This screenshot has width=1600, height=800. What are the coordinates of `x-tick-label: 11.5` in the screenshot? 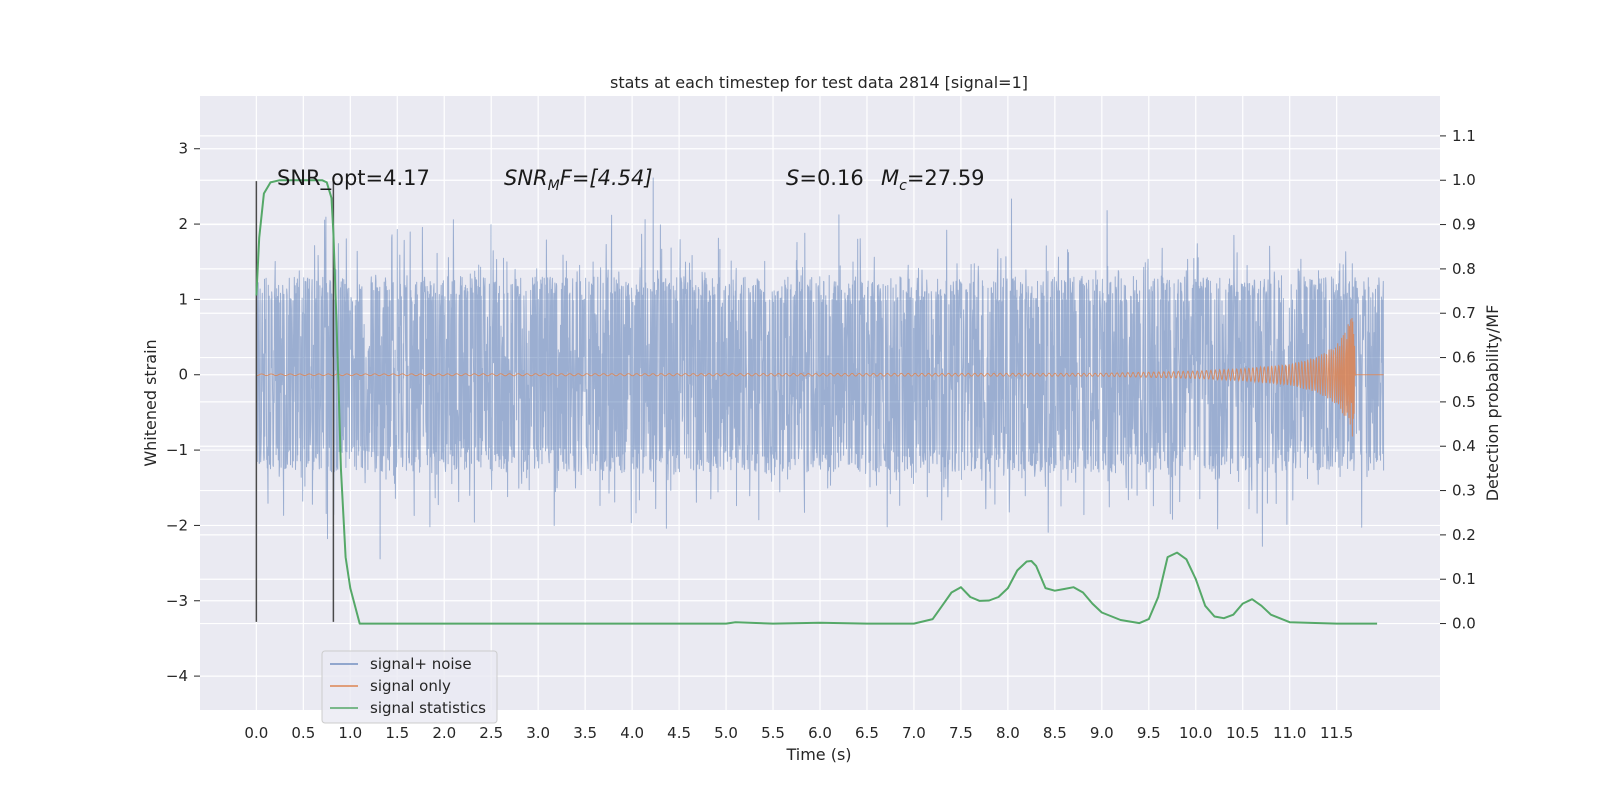 It's located at (1336, 733).